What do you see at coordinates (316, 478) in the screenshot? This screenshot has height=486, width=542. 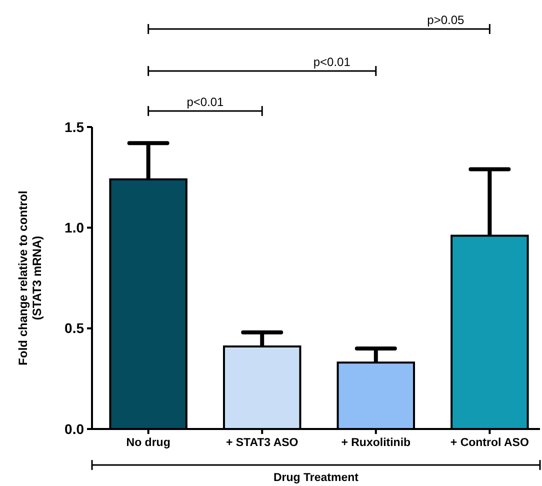 I see `x-axis-title: Drug Treatment` at bounding box center [316, 478].